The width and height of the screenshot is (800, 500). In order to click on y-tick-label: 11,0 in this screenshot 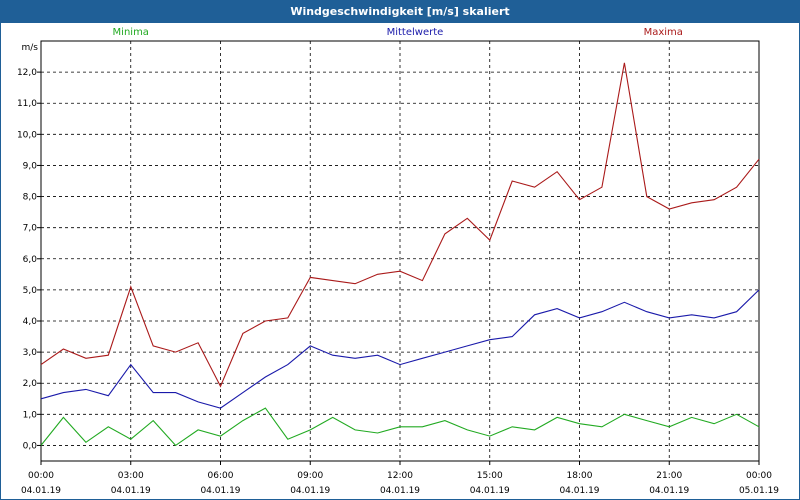, I will do `click(27, 104)`.